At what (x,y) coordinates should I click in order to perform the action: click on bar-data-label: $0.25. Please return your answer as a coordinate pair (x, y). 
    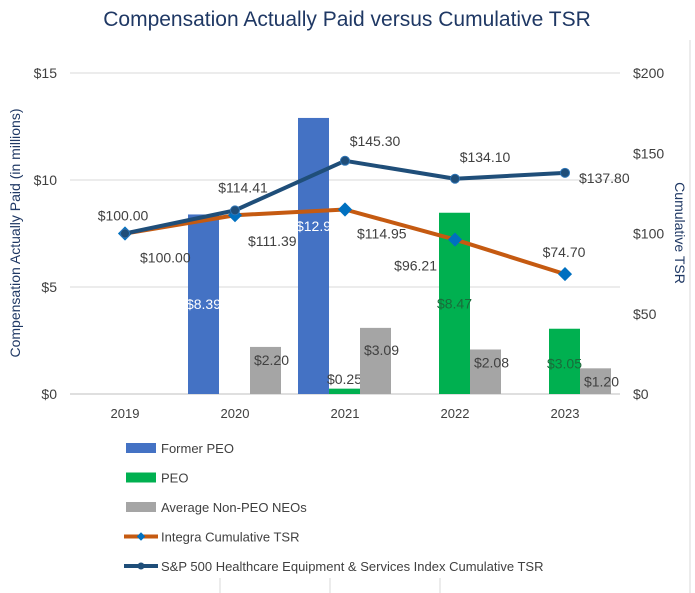
    Looking at the image, I should click on (344, 379).